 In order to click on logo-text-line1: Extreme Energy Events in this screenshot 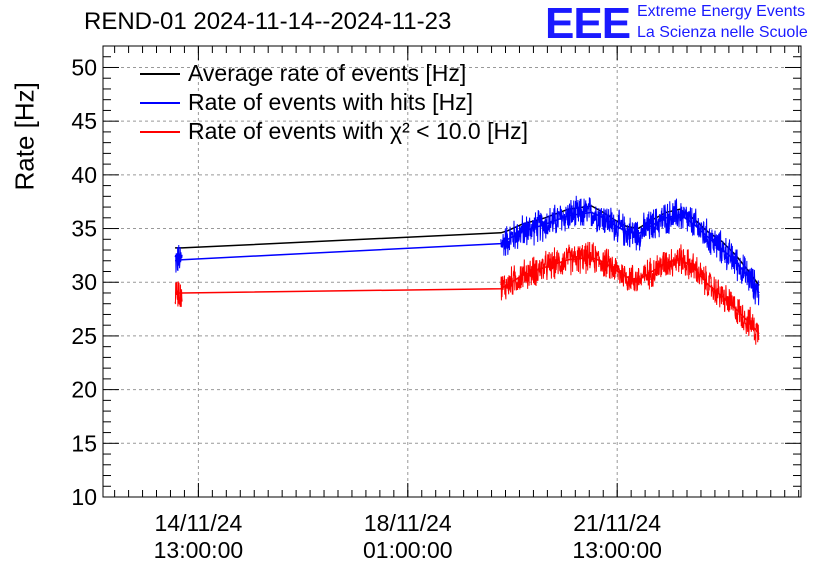, I will do `click(721, 11)`.